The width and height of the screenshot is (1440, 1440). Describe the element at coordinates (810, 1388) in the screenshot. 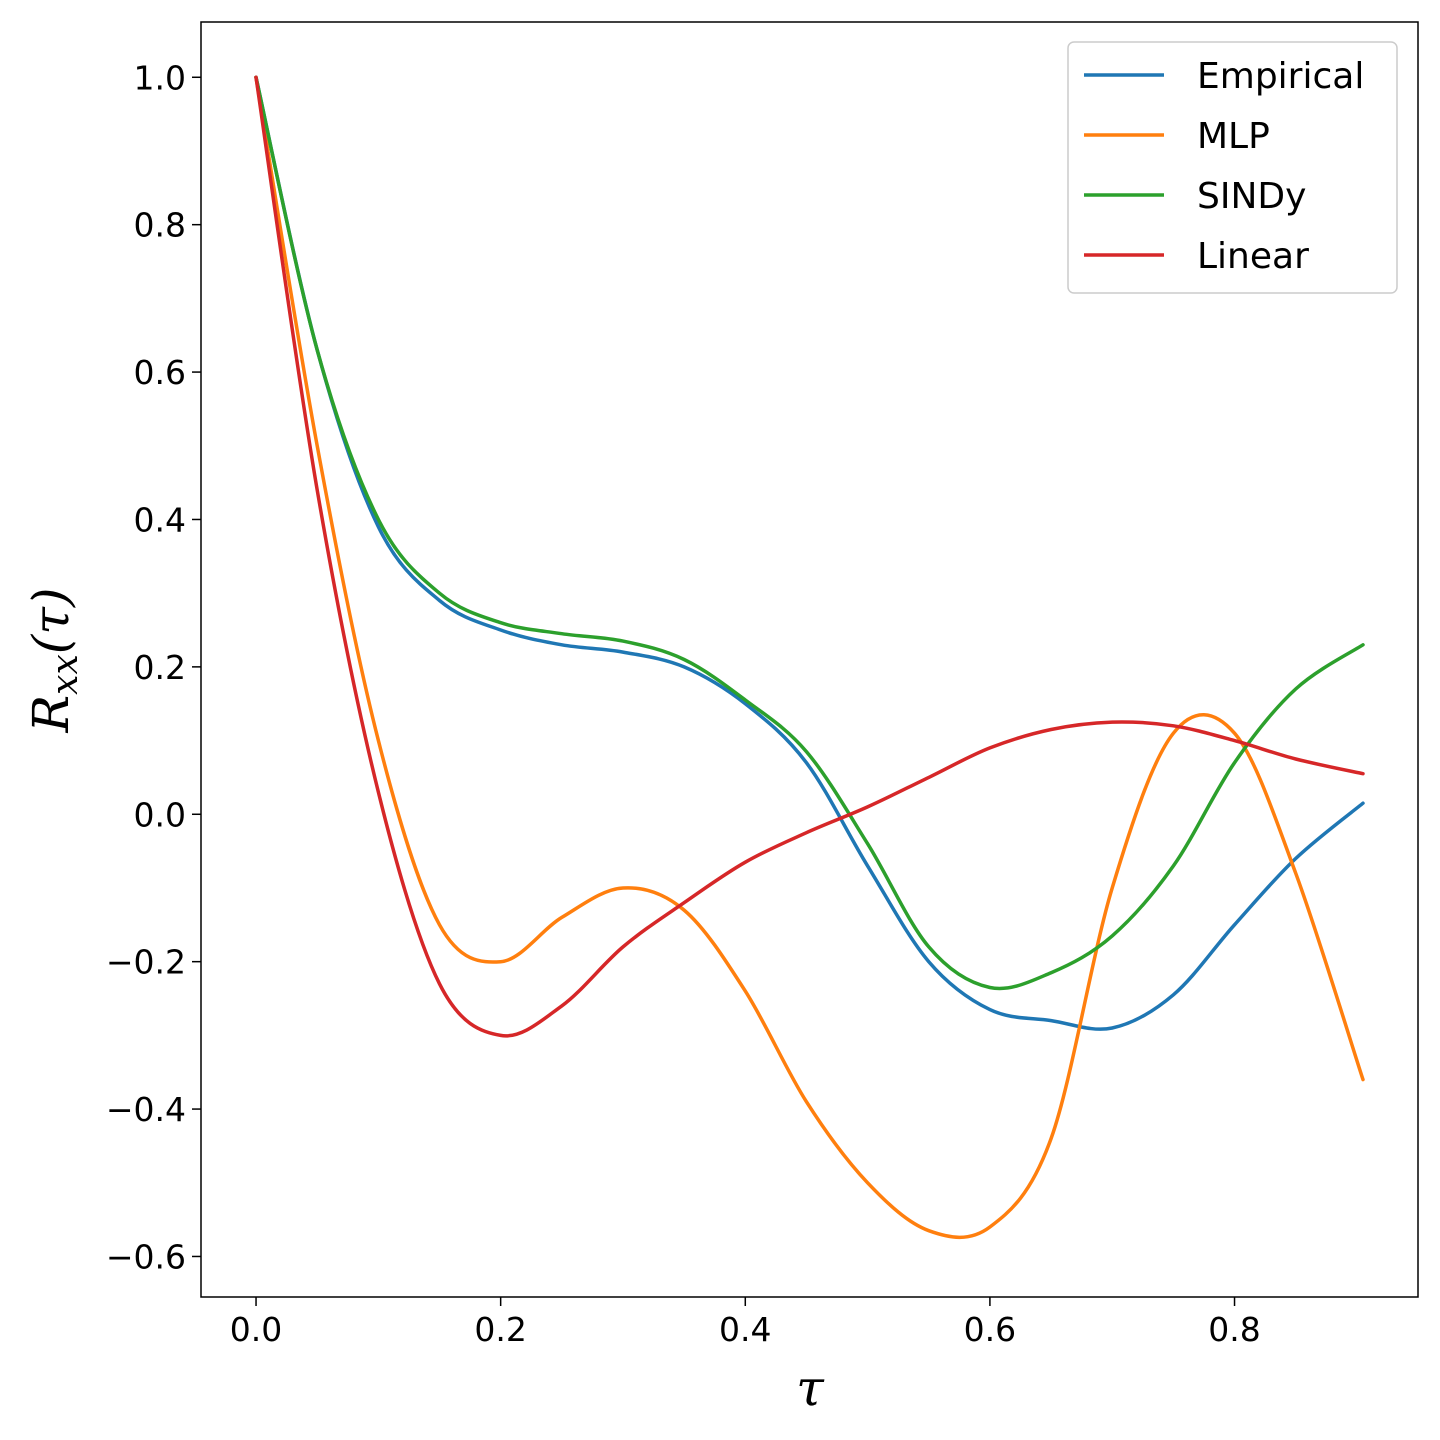

I see `x-axis-label: τ` at that location.